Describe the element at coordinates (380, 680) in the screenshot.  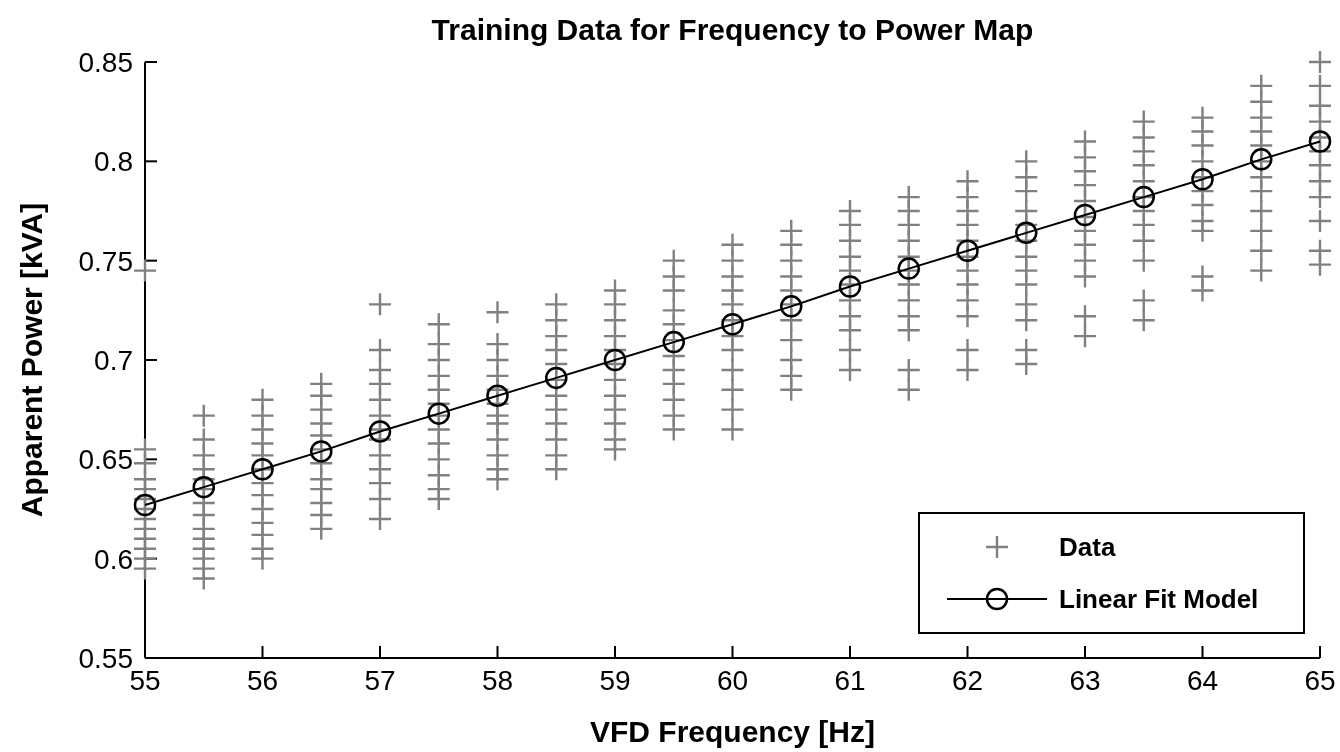
I see `x-tick-label: 57` at that location.